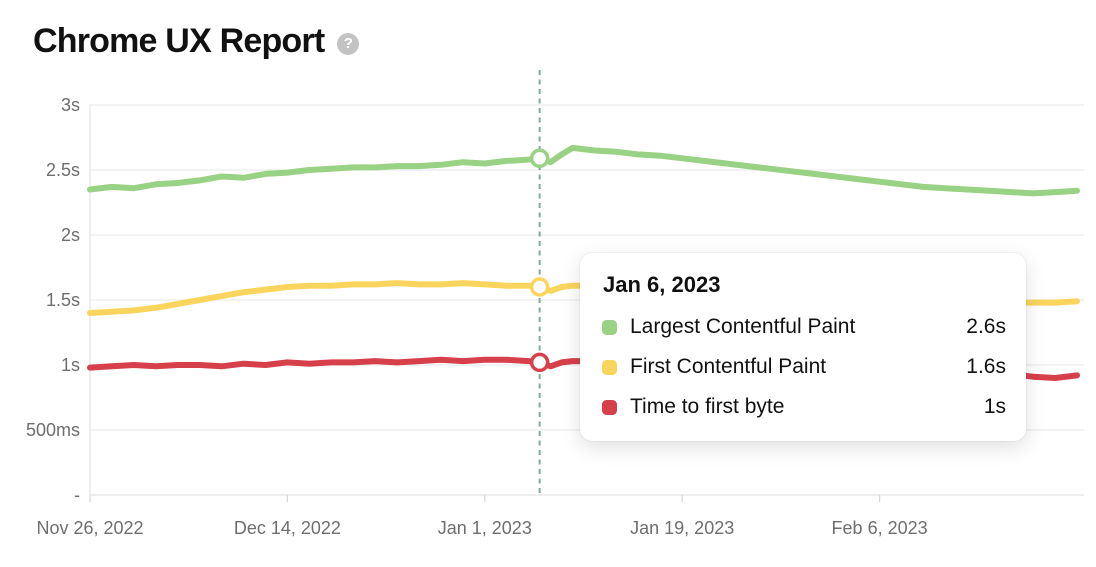 This screenshot has width=1096, height=567. I want to click on tooltip-date: Jan 6, 2023, so click(662, 284).